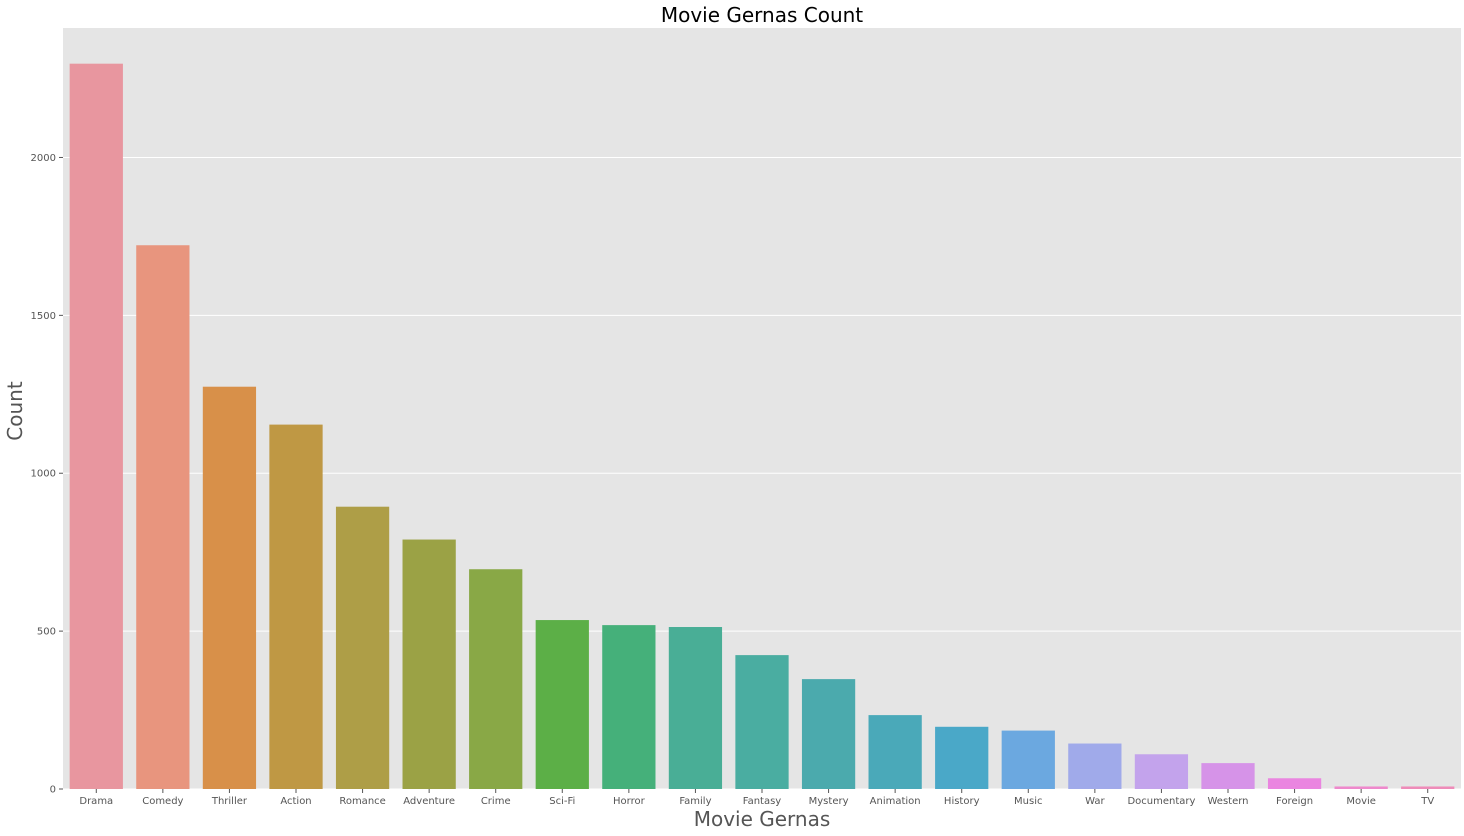  Describe the element at coordinates (53, 790) in the screenshot. I see `y-tick-label: 0` at that location.